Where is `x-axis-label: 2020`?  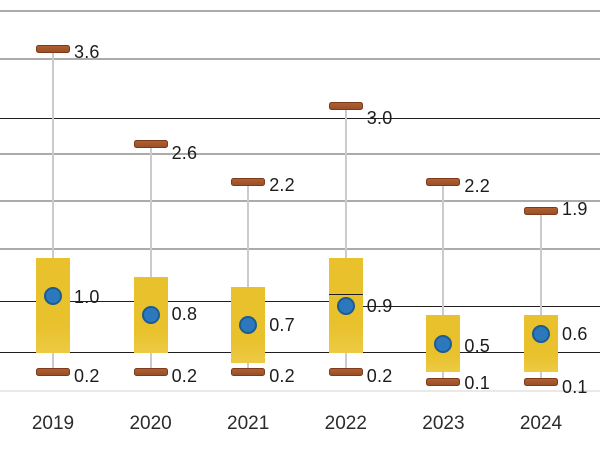 x-axis-label: 2020 is located at coordinates (150, 423).